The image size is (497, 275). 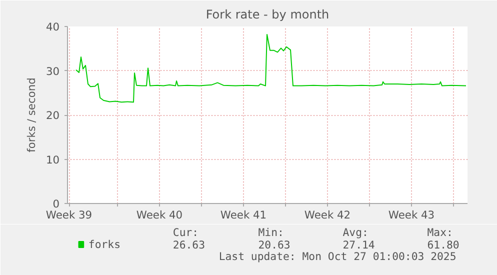 I want to click on x-tick-label: Week 43, so click(x=411, y=215).